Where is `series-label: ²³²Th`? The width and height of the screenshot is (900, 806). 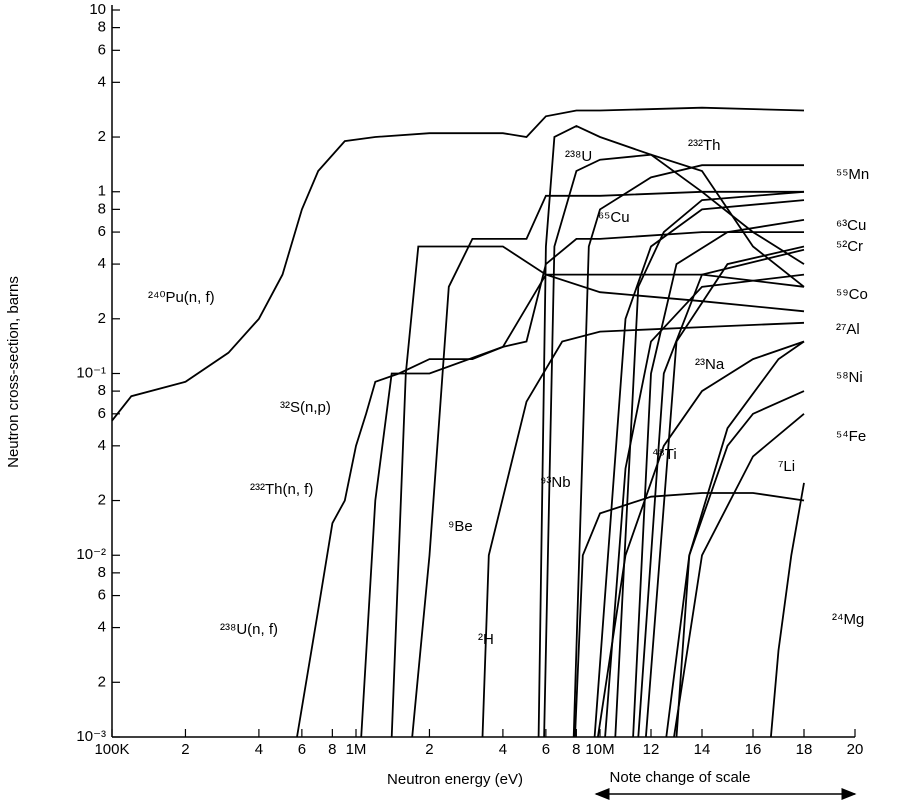
series-label: ²³²Th is located at coordinates (704, 145).